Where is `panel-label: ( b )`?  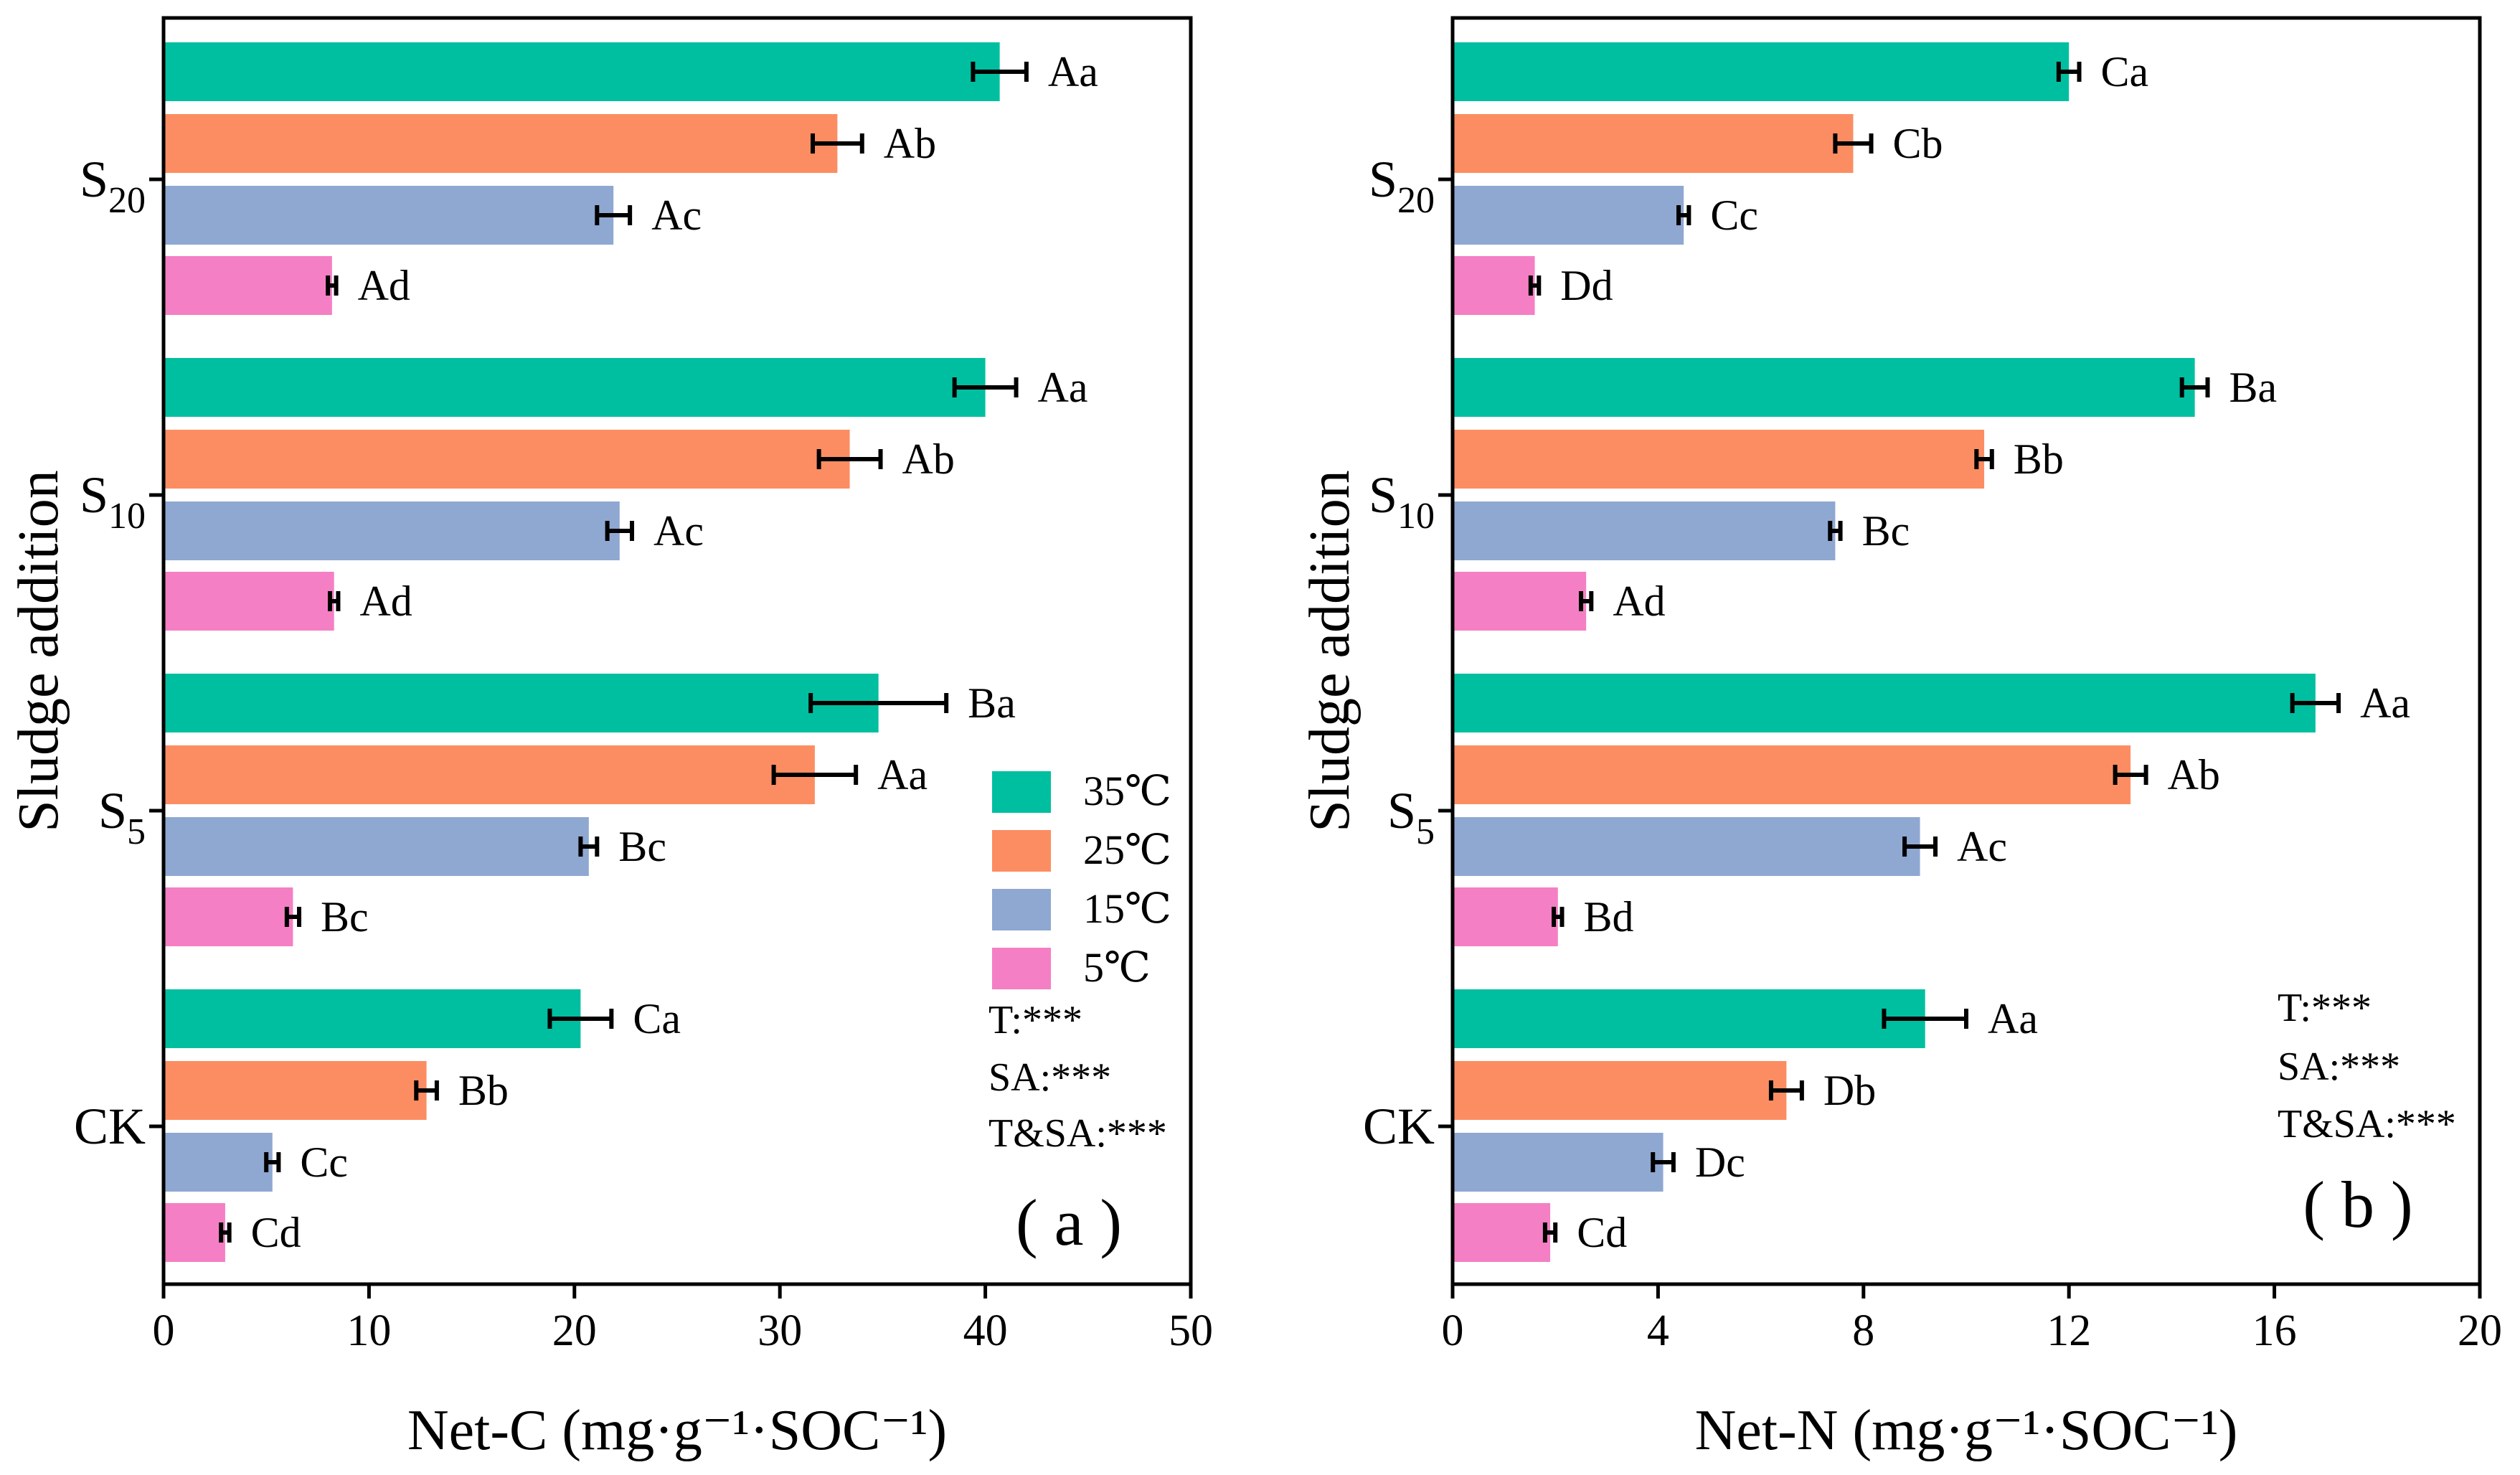
panel-label: ( b ) is located at coordinates (2357, 1204).